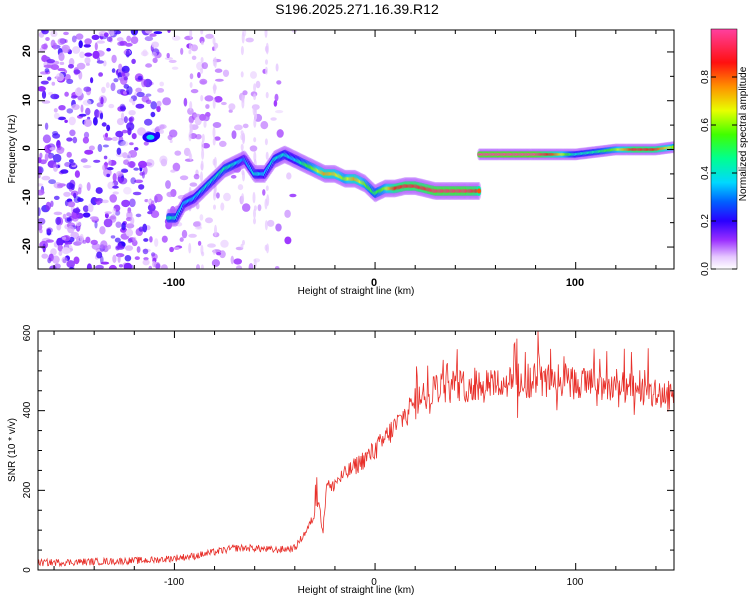  I want to click on spectrogram-cells, so click(167, 149).